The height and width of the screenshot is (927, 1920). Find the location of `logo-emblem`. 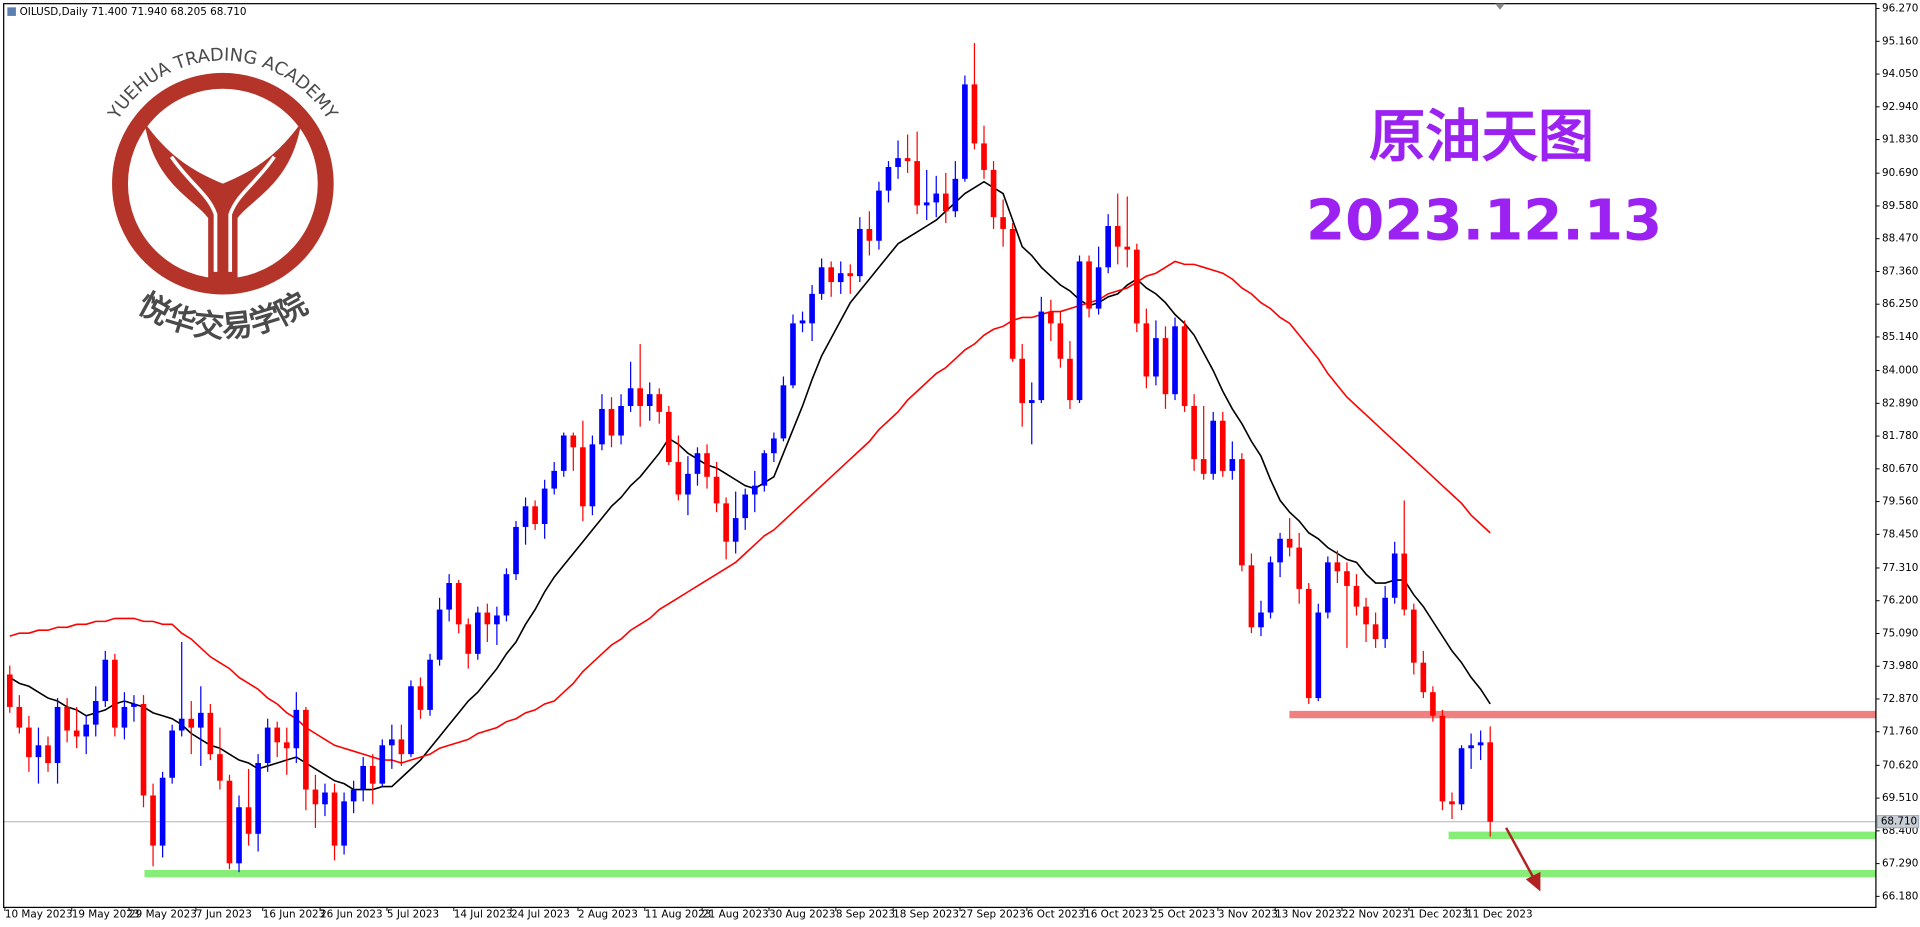

logo-emblem is located at coordinates (223, 201).